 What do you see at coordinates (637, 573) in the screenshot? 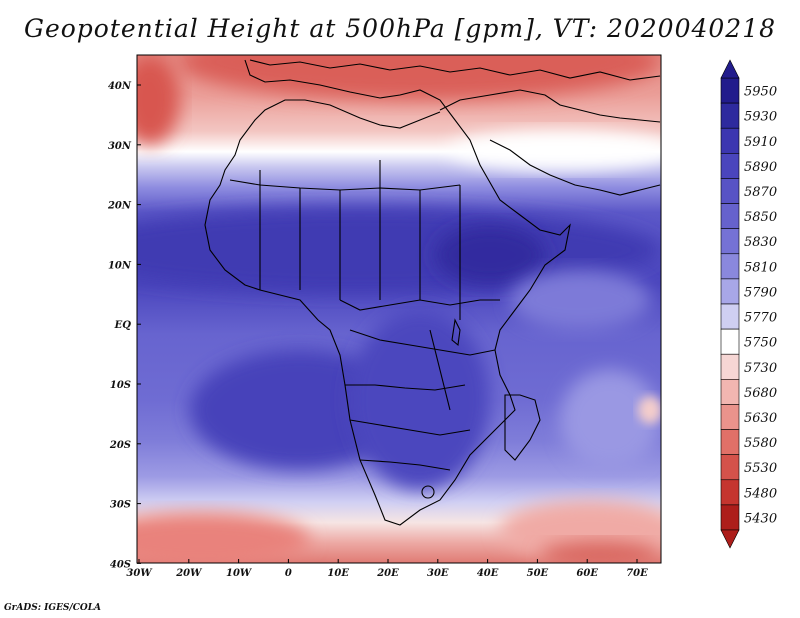
I see `lon-label: 70E` at bounding box center [637, 573].